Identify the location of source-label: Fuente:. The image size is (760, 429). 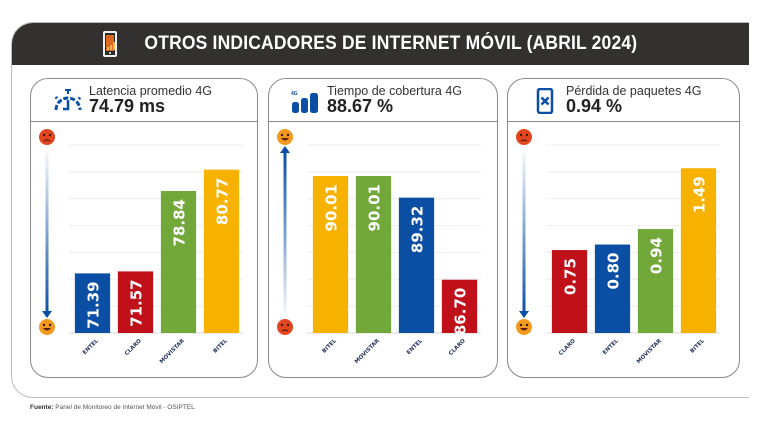
(42, 407).